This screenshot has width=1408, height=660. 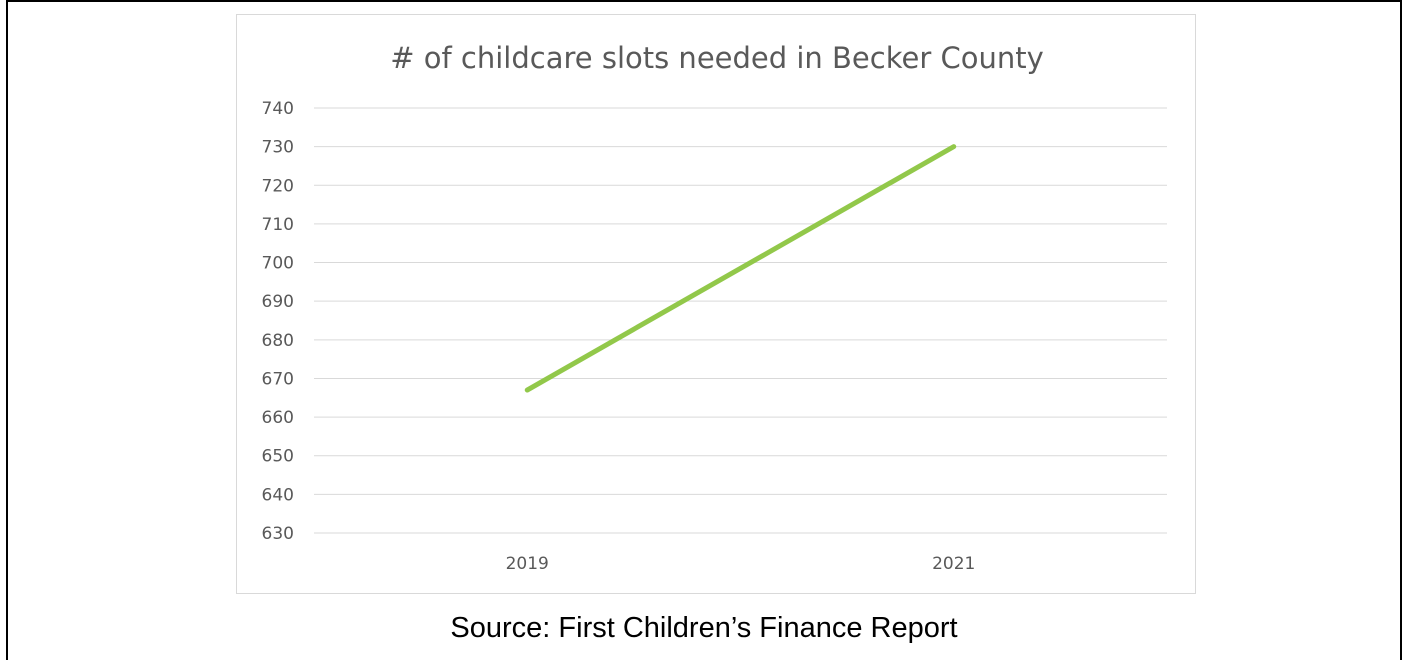 I want to click on y-tick-label: 630, so click(x=278, y=534).